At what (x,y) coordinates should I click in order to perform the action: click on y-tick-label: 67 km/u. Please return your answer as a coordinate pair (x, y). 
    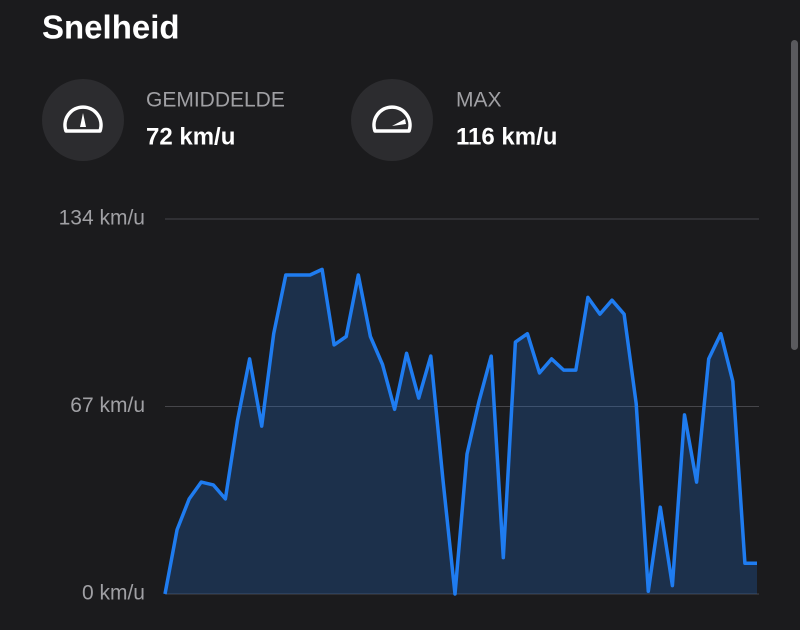
    Looking at the image, I should click on (107, 405).